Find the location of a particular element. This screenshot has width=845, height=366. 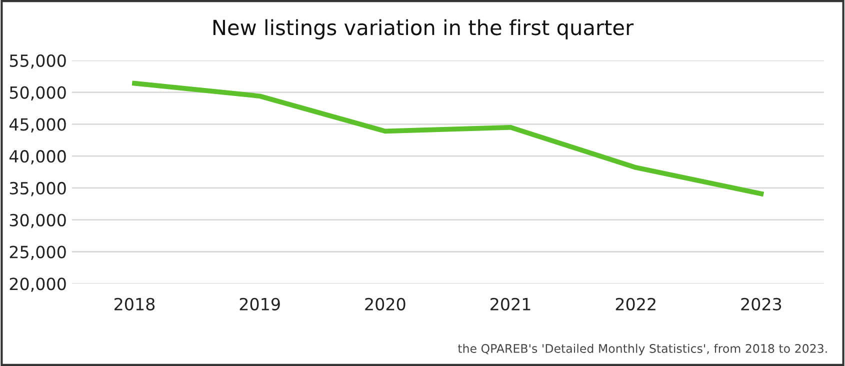

x-tick-label: 2021 is located at coordinates (510, 304).